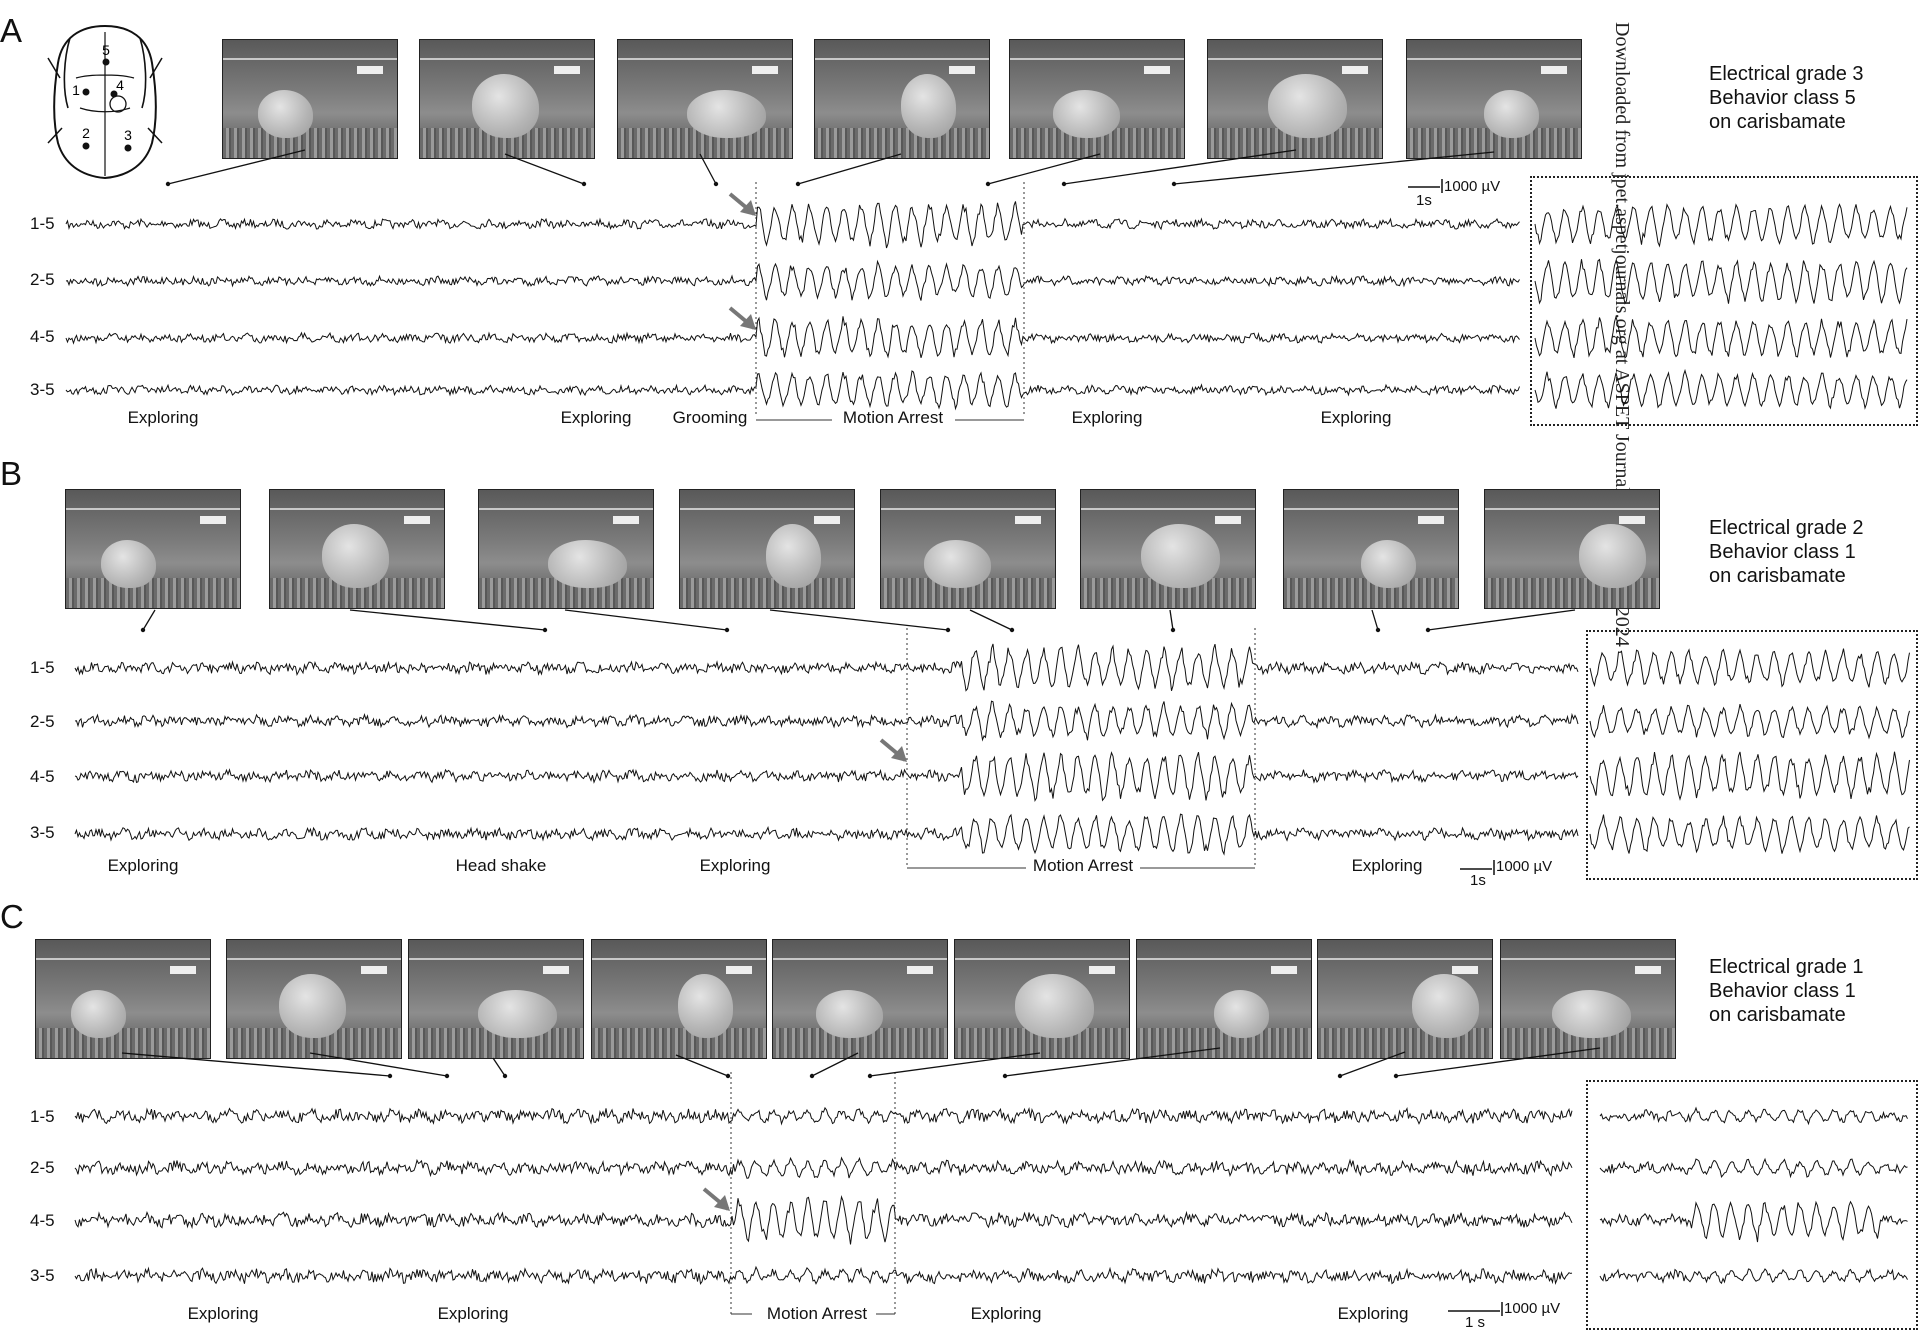 This screenshot has height=1332, width=1918. I want to click on panel-a-letter: A, so click(11, 30).